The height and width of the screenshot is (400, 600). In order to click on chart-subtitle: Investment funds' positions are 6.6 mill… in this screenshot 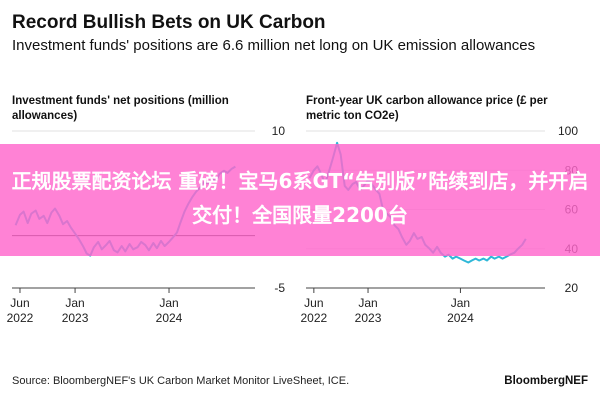, I will do `click(274, 45)`.